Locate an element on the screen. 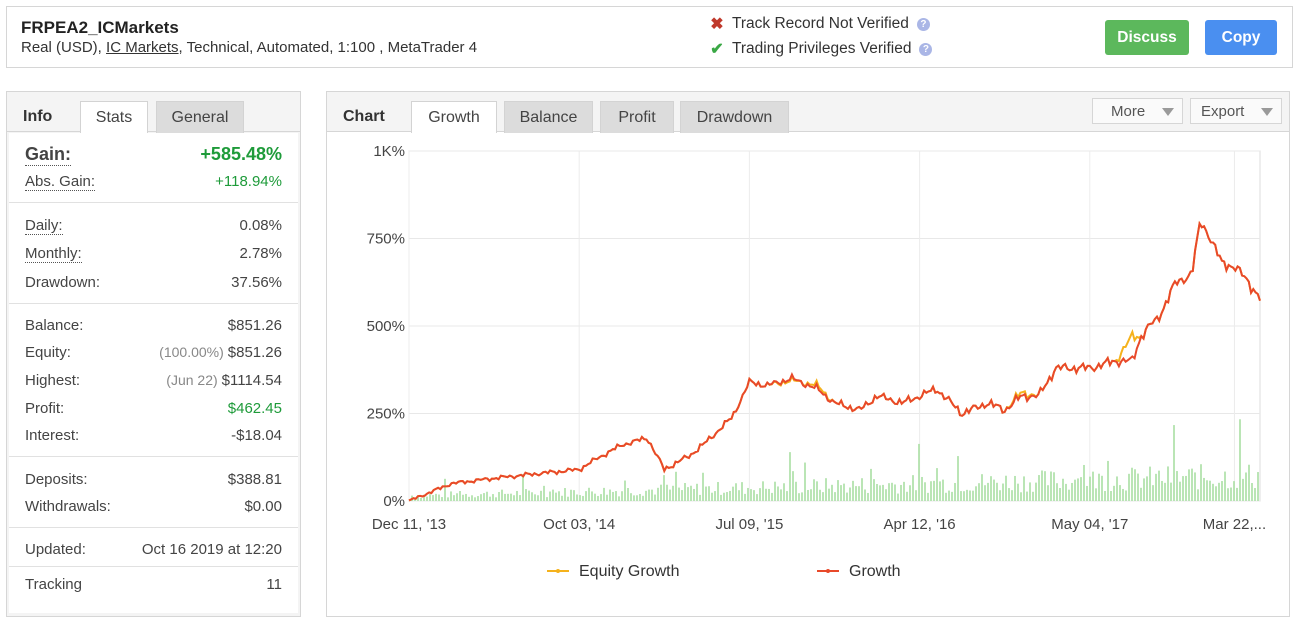  more-dropdown: More is located at coordinates (1137, 111).